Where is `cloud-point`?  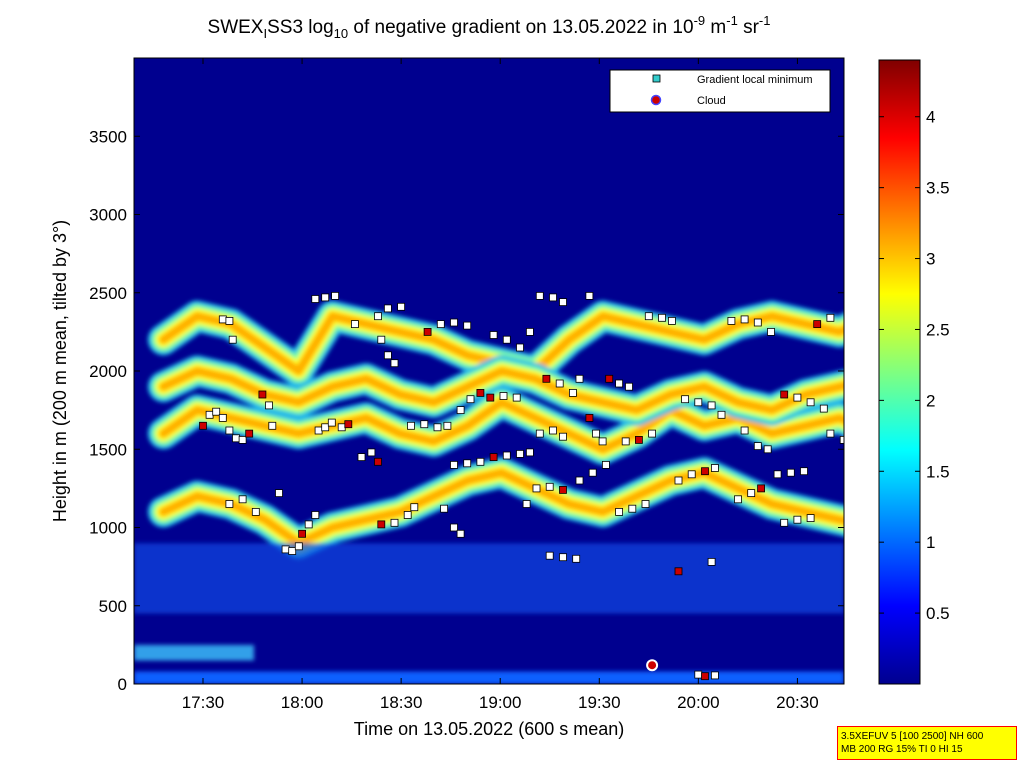 cloud-point is located at coordinates (652, 665).